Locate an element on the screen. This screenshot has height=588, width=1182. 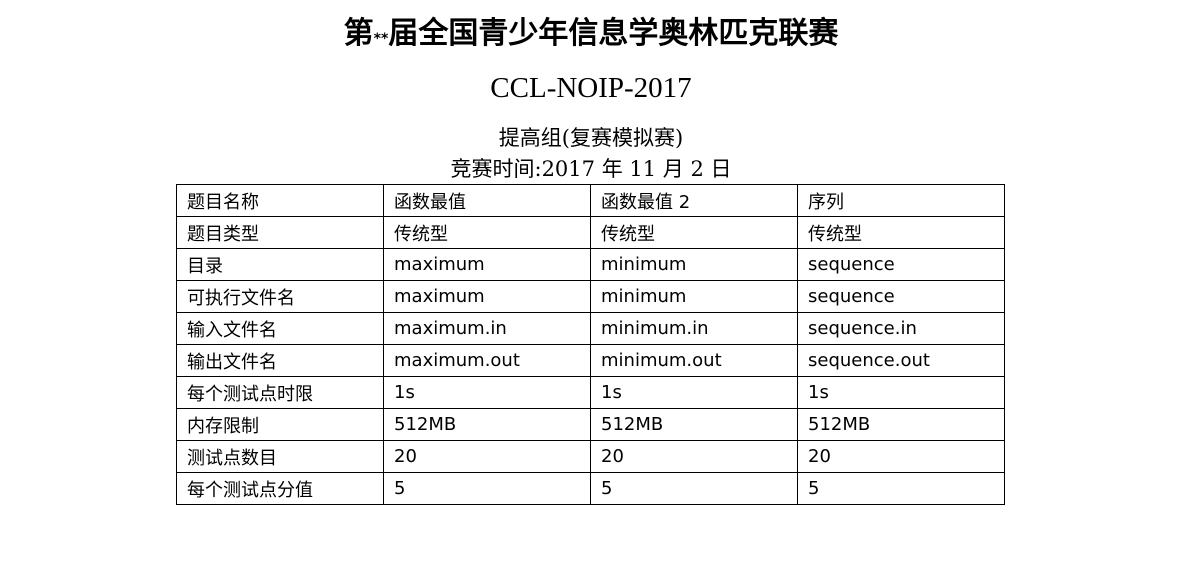
table-cell: sequence.in is located at coordinates (901, 328).